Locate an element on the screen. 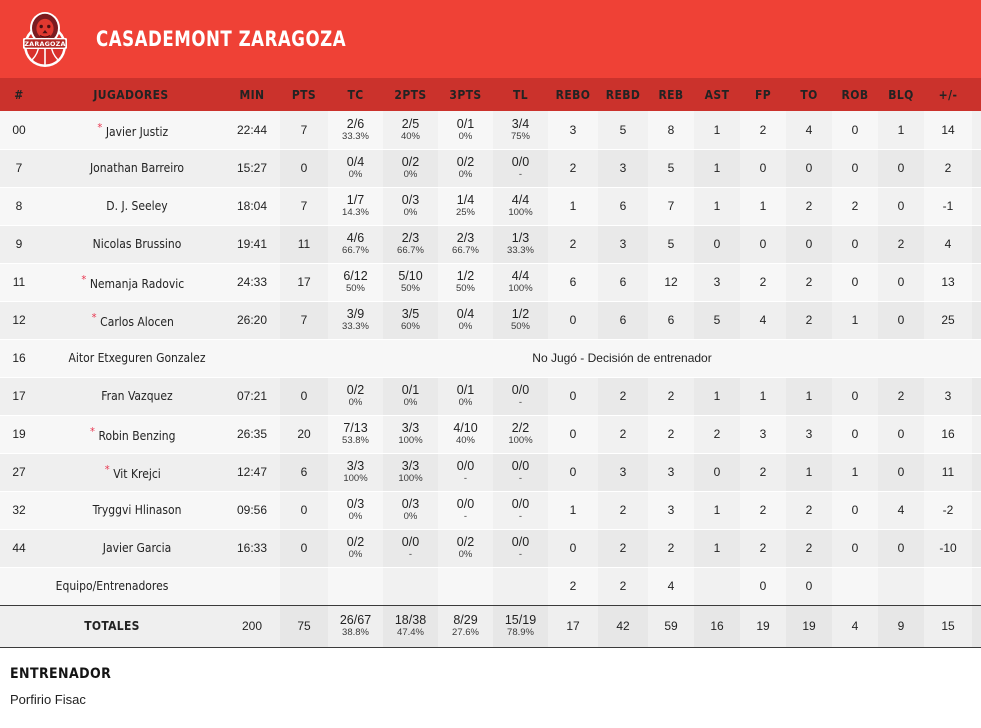 This screenshot has width=981, height=728. cell-player-name: * Vit Krejci is located at coordinates (131, 472).